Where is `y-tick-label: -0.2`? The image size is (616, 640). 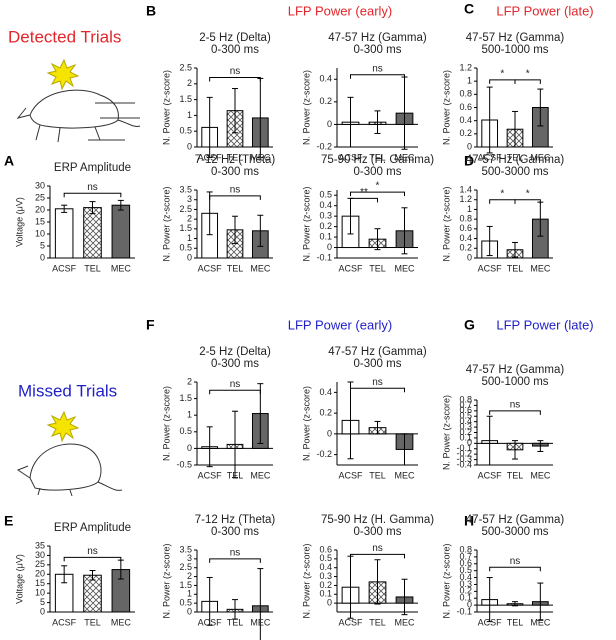
y-tick-label: -0.2 is located at coordinates (324, 146).